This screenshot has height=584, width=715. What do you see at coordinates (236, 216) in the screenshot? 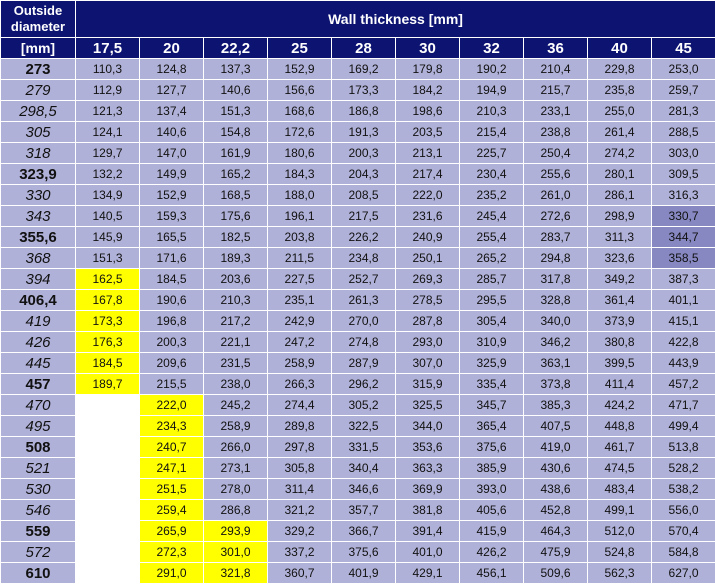
I see `weight-cell: 175,6` at bounding box center [236, 216].